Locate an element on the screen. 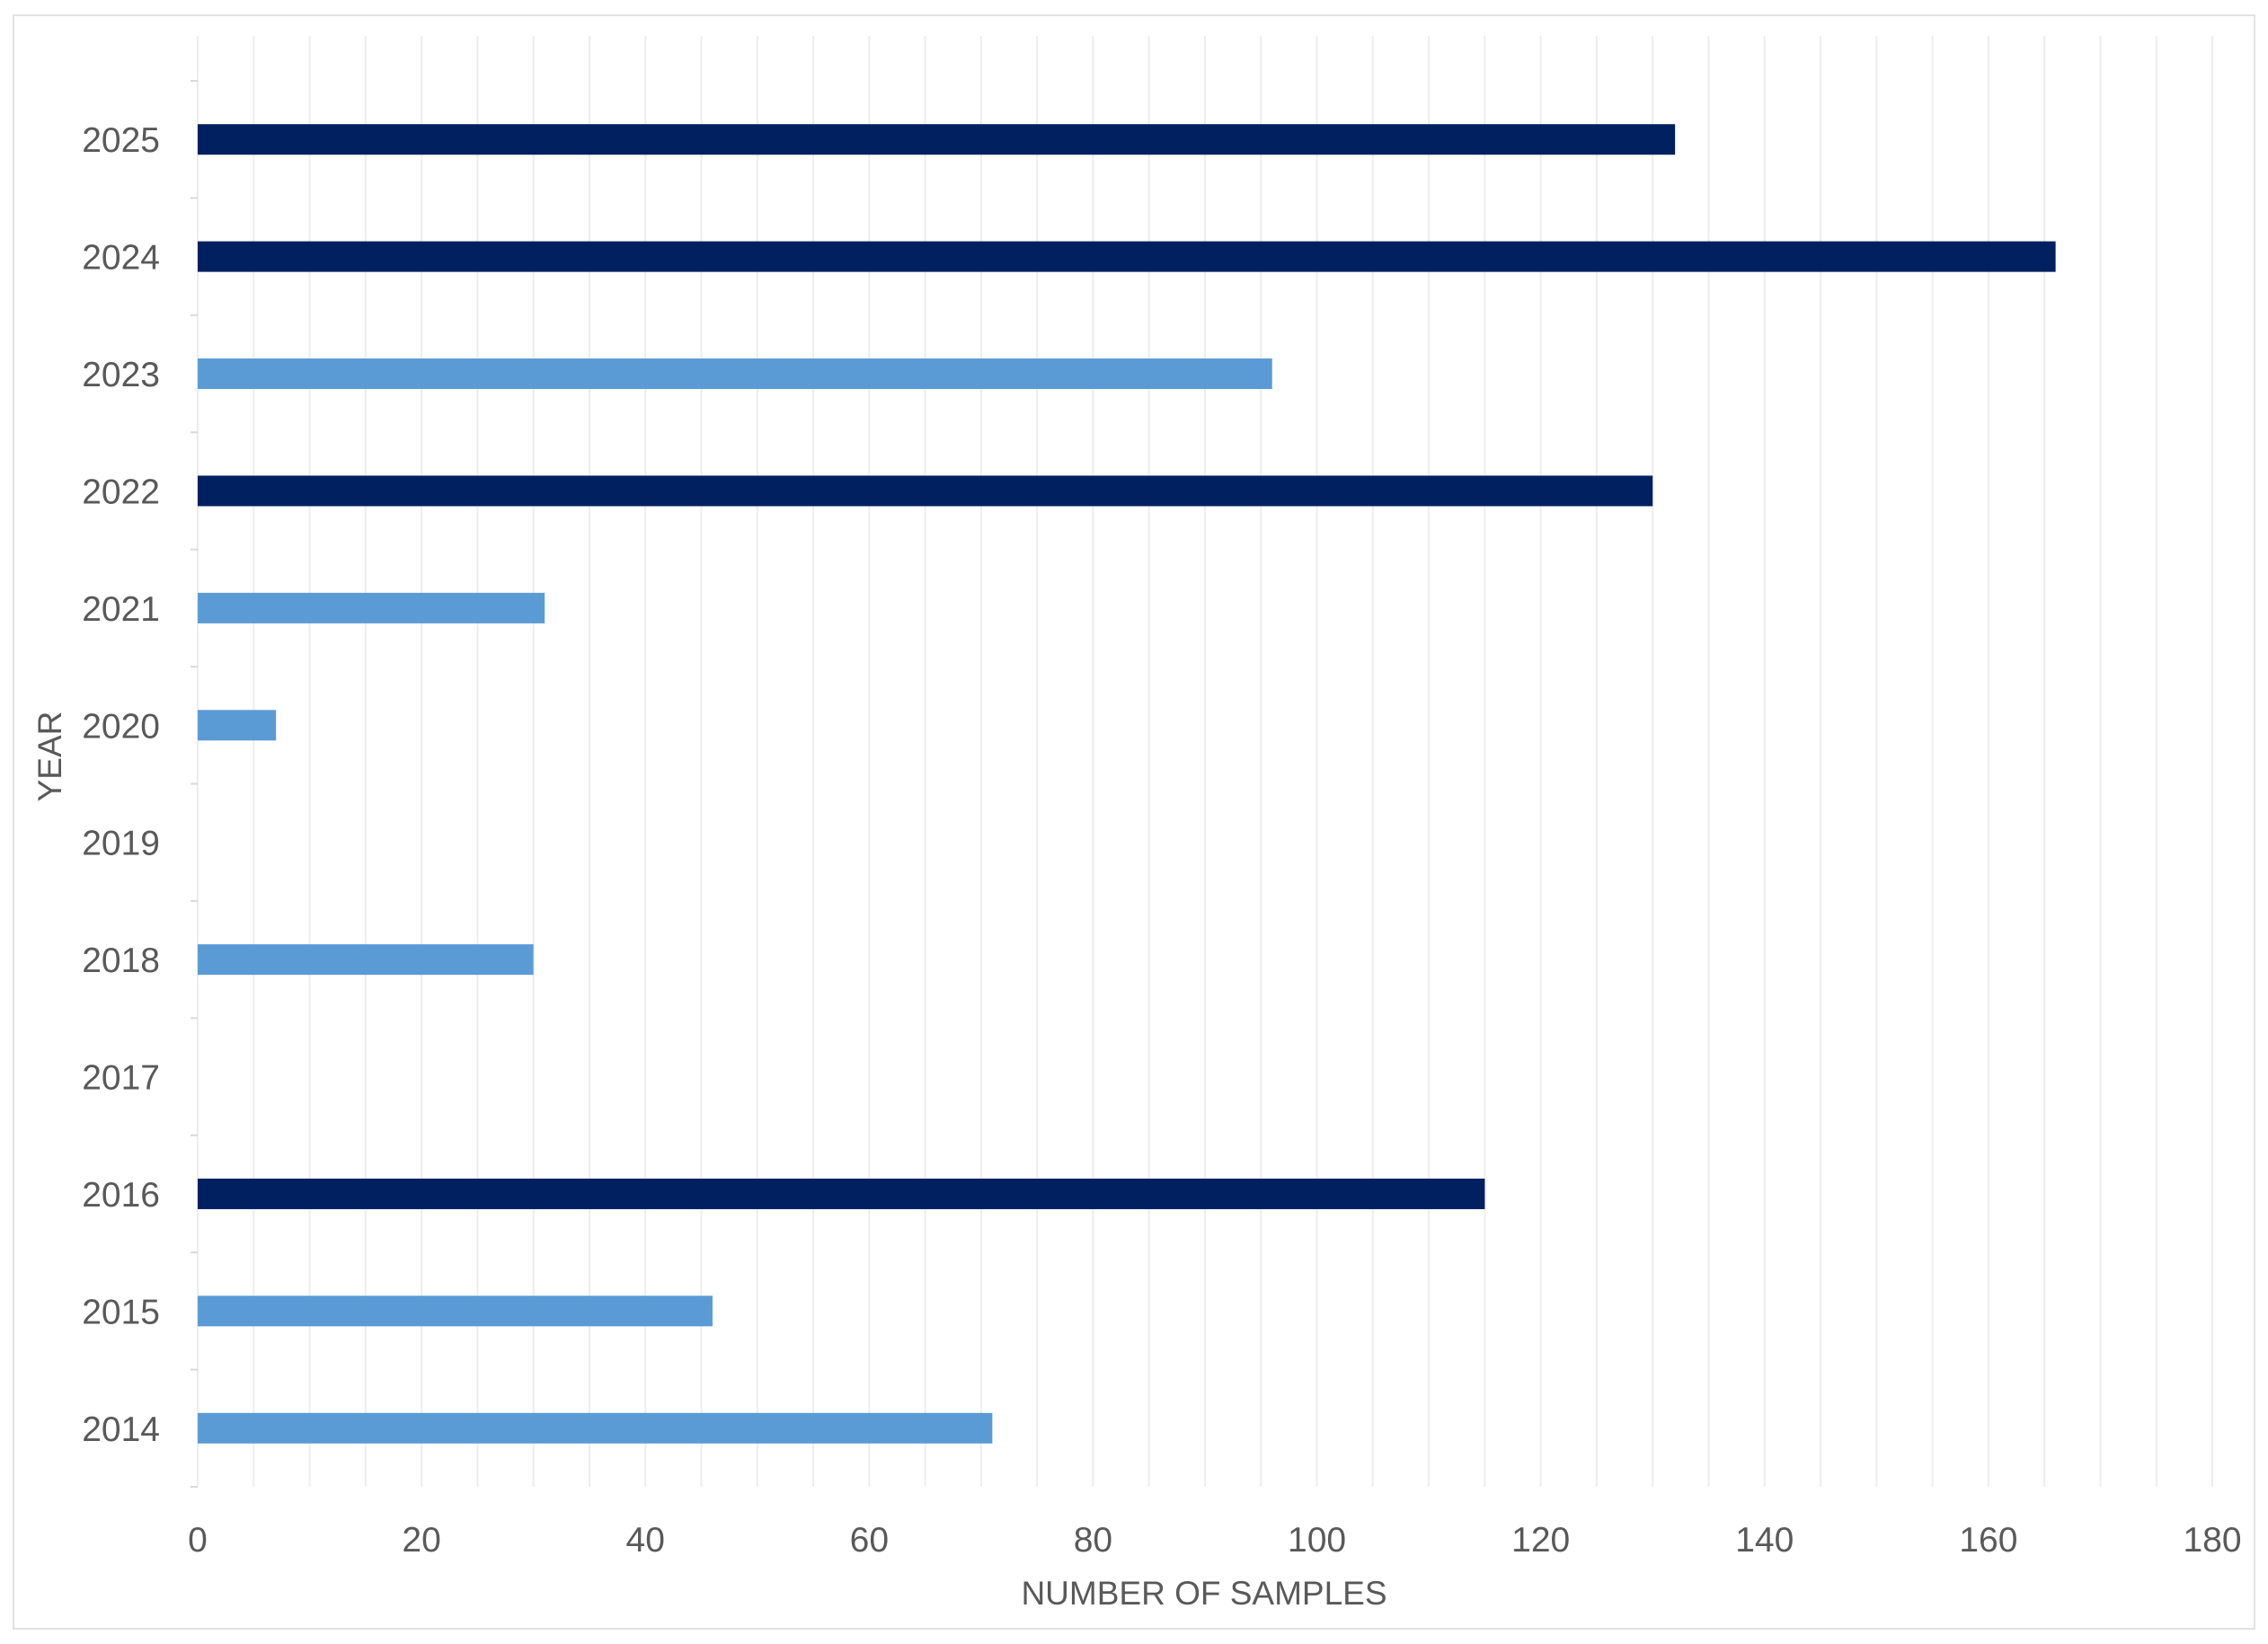 The height and width of the screenshot is (1644, 2268). bar-2016 is located at coordinates (841, 1193).